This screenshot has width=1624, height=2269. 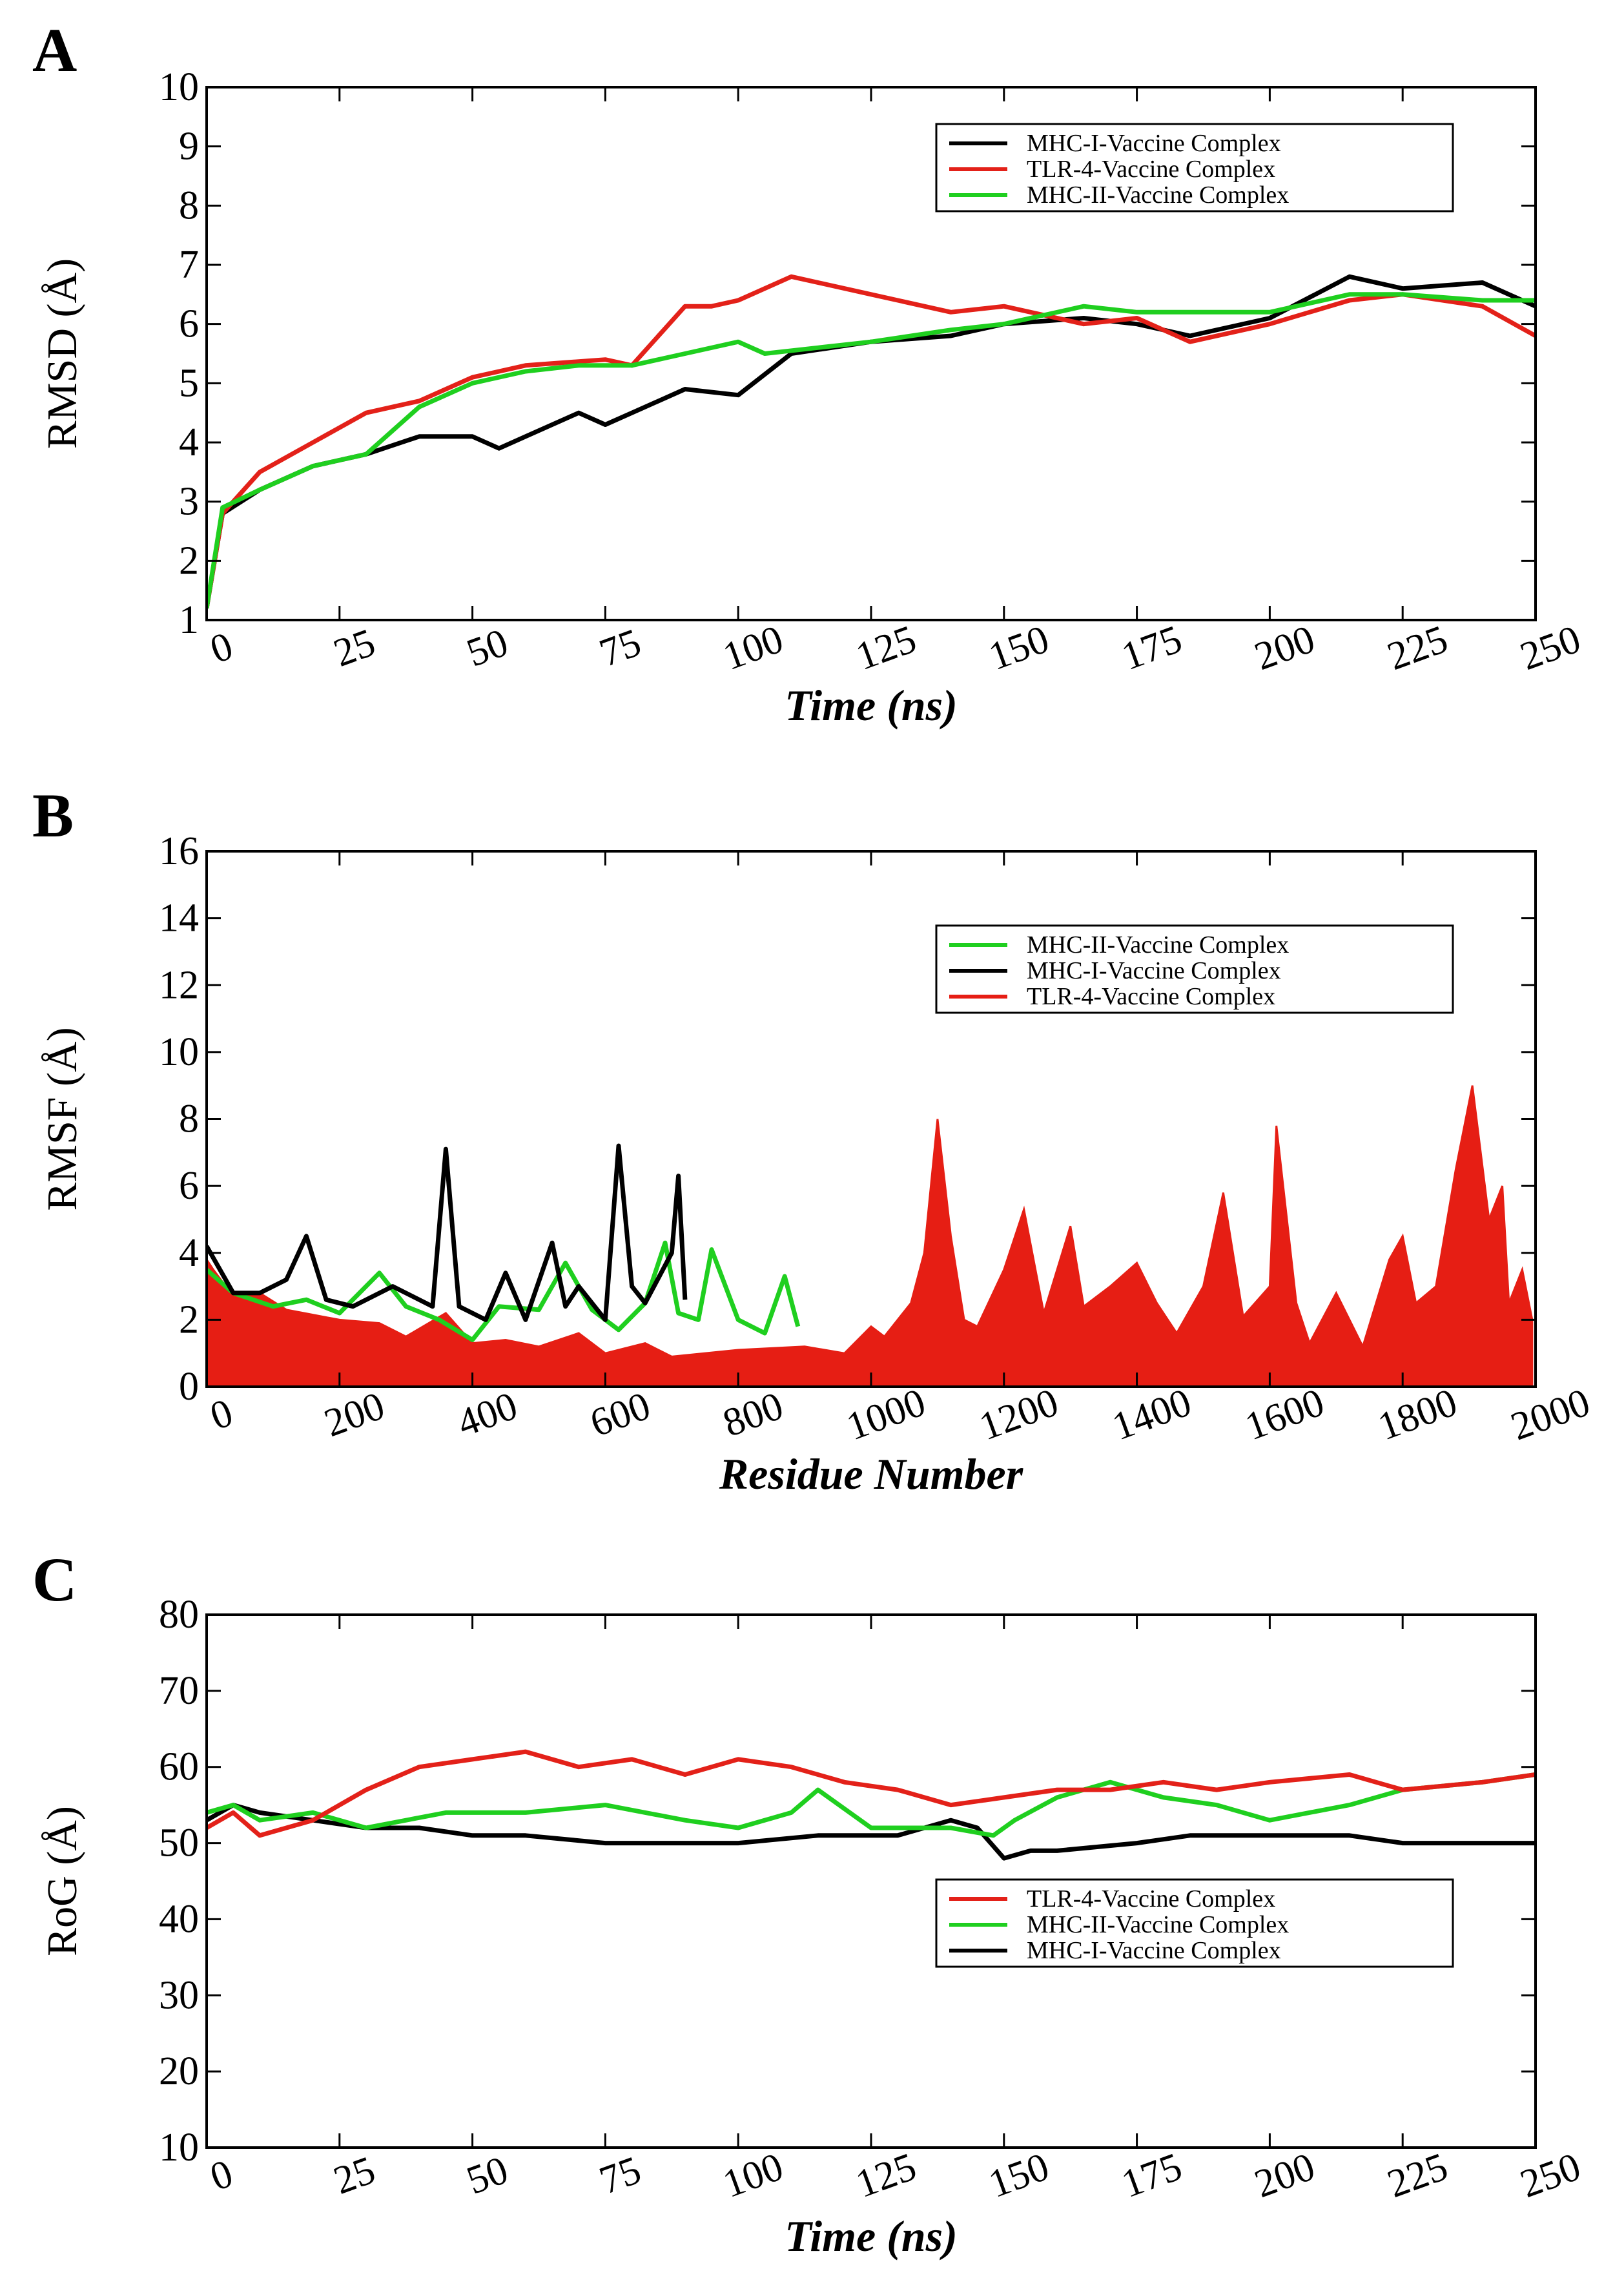 What do you see at coordinates (1418, 2175) in the screenshot?
I see `xtick-label-c-9: 225` at bounding box center [1418, 2175].